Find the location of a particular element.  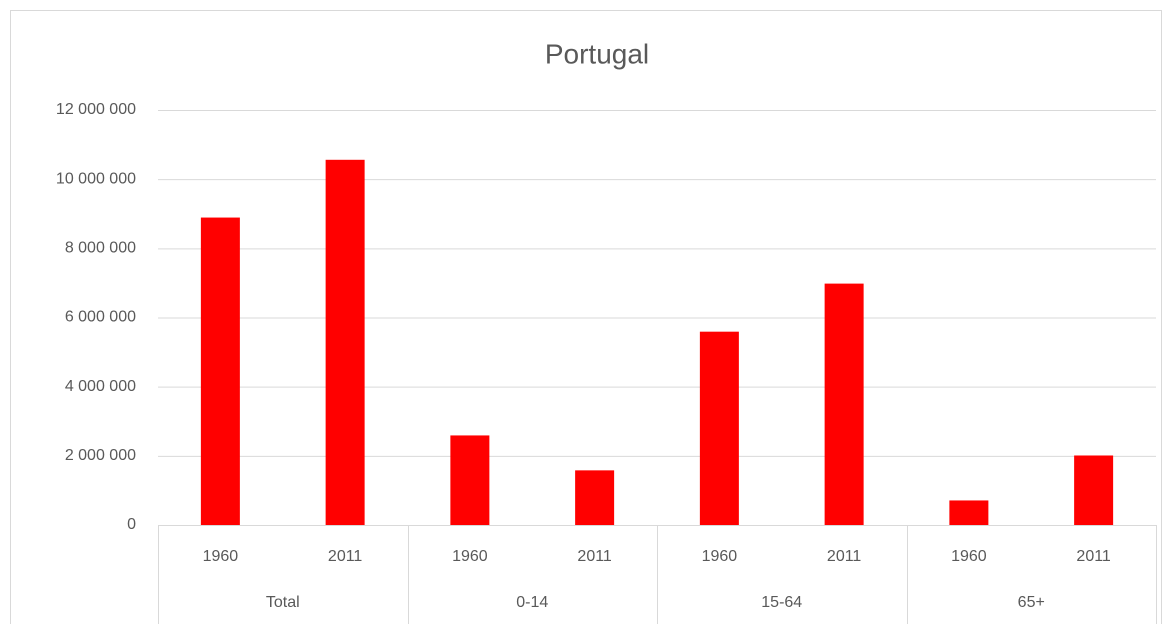

y-tick-label: 12 000 000 is located at coordinates (96, 109).